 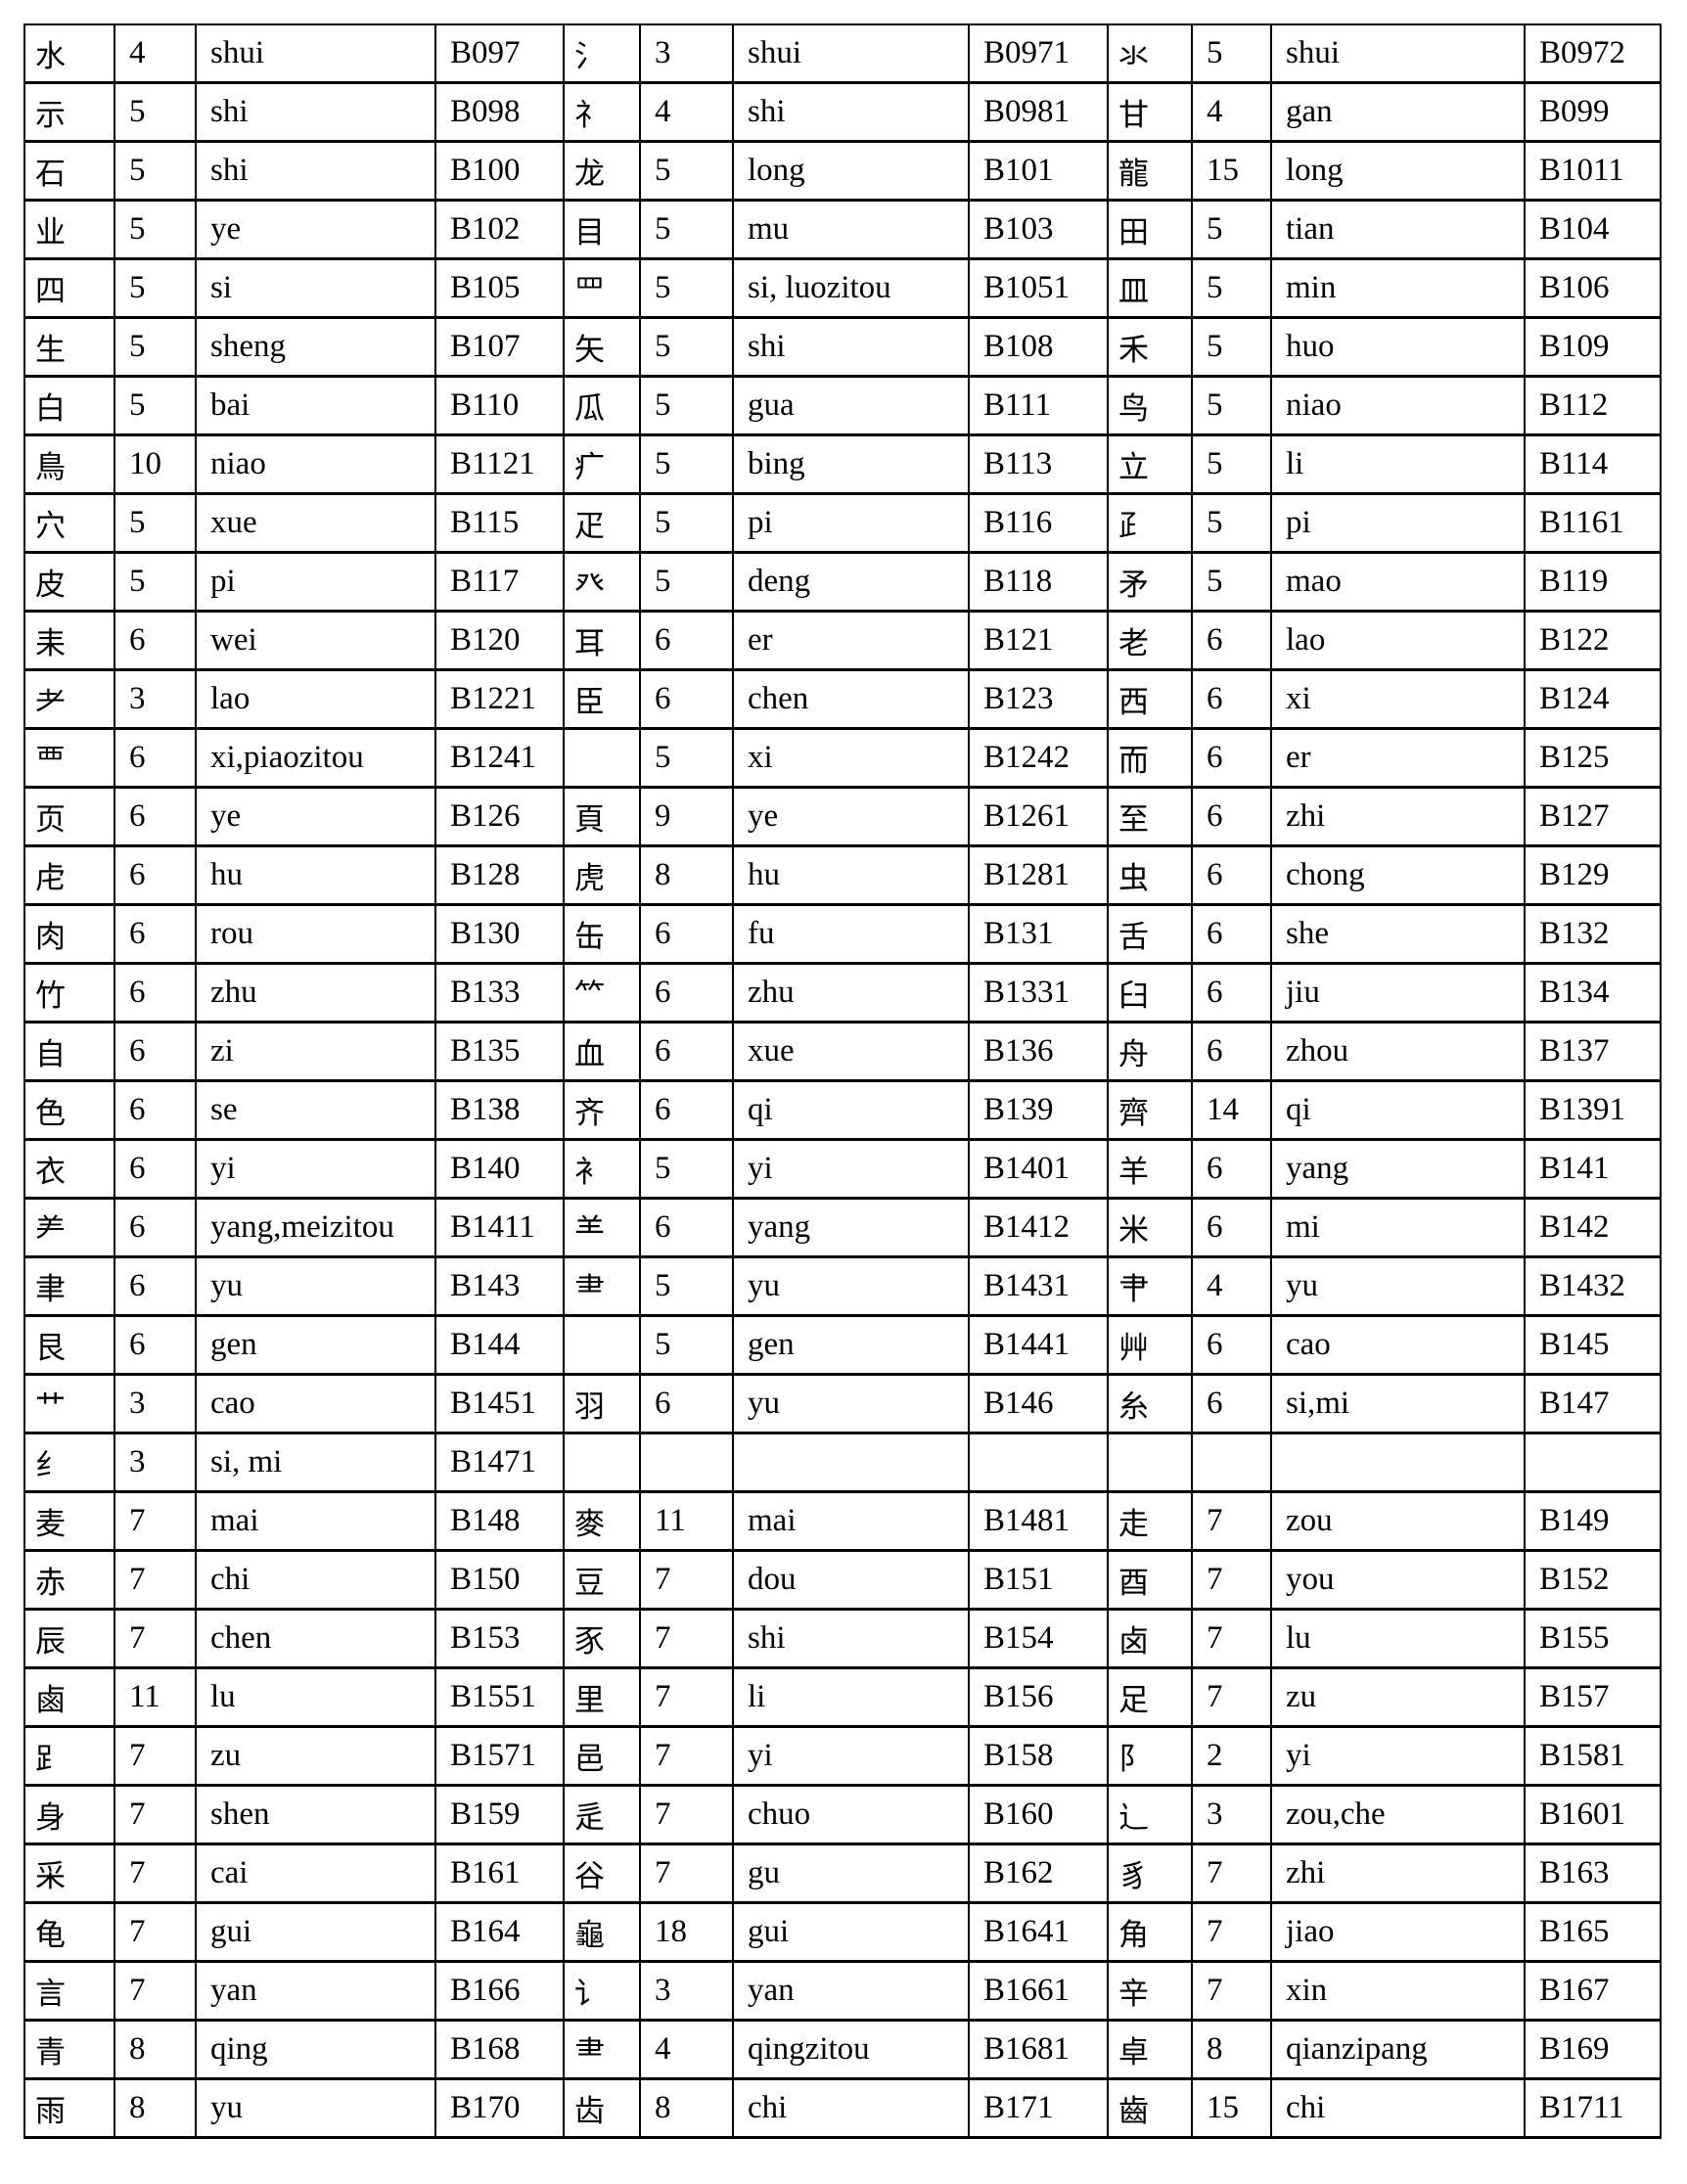 I want to click on radical-cell: 白, so click(x=69, y=405).